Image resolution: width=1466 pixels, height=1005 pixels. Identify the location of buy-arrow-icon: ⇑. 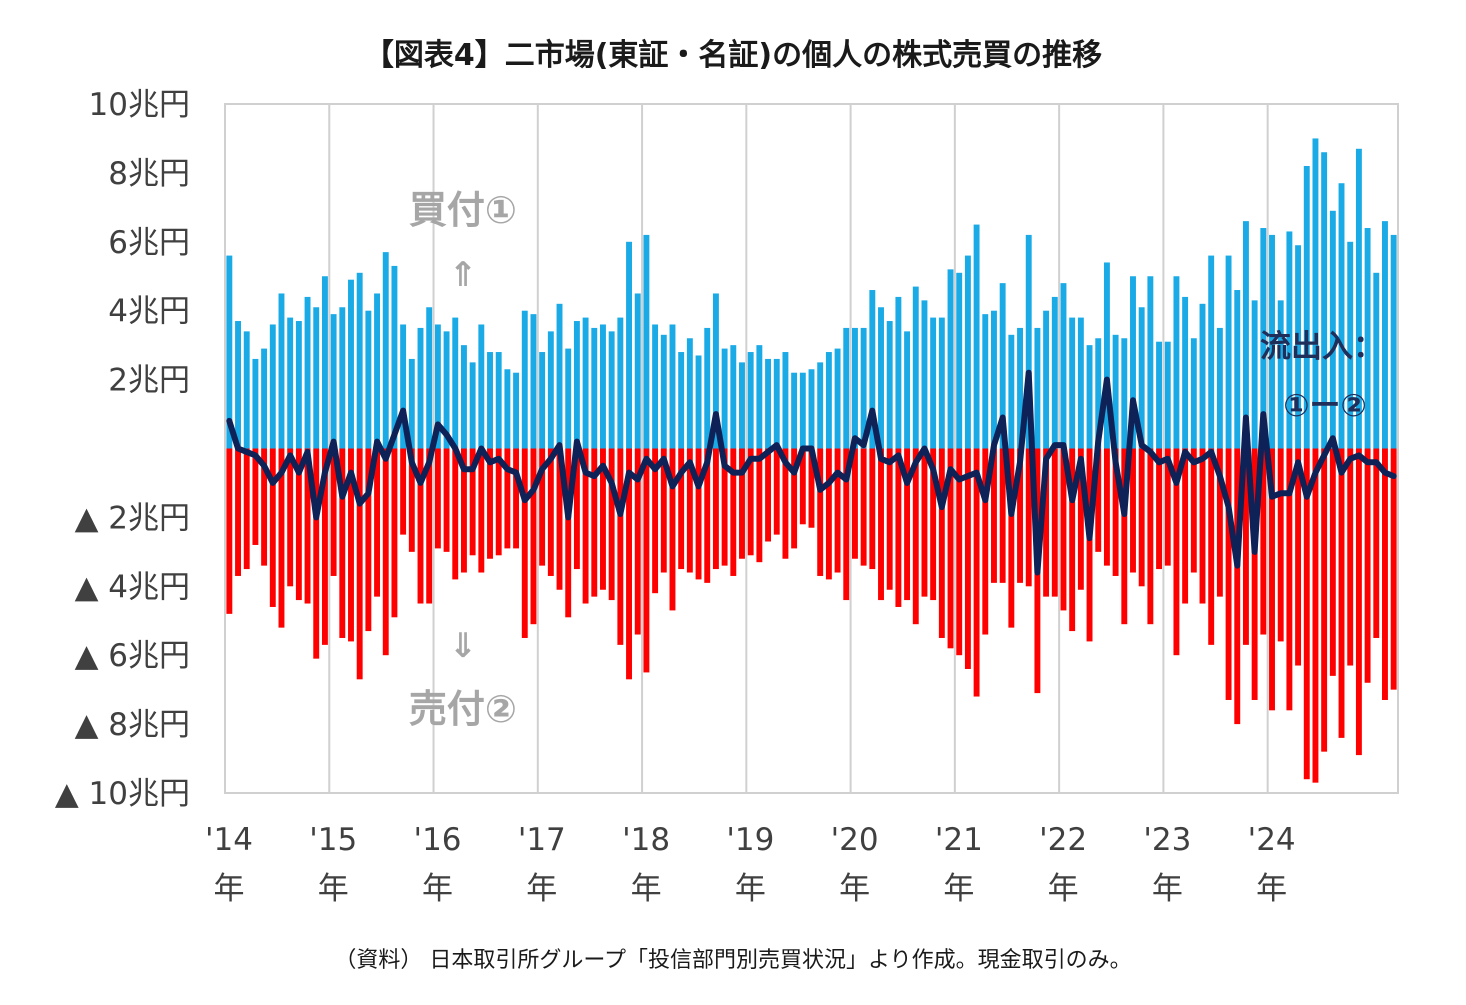
(463, 275).